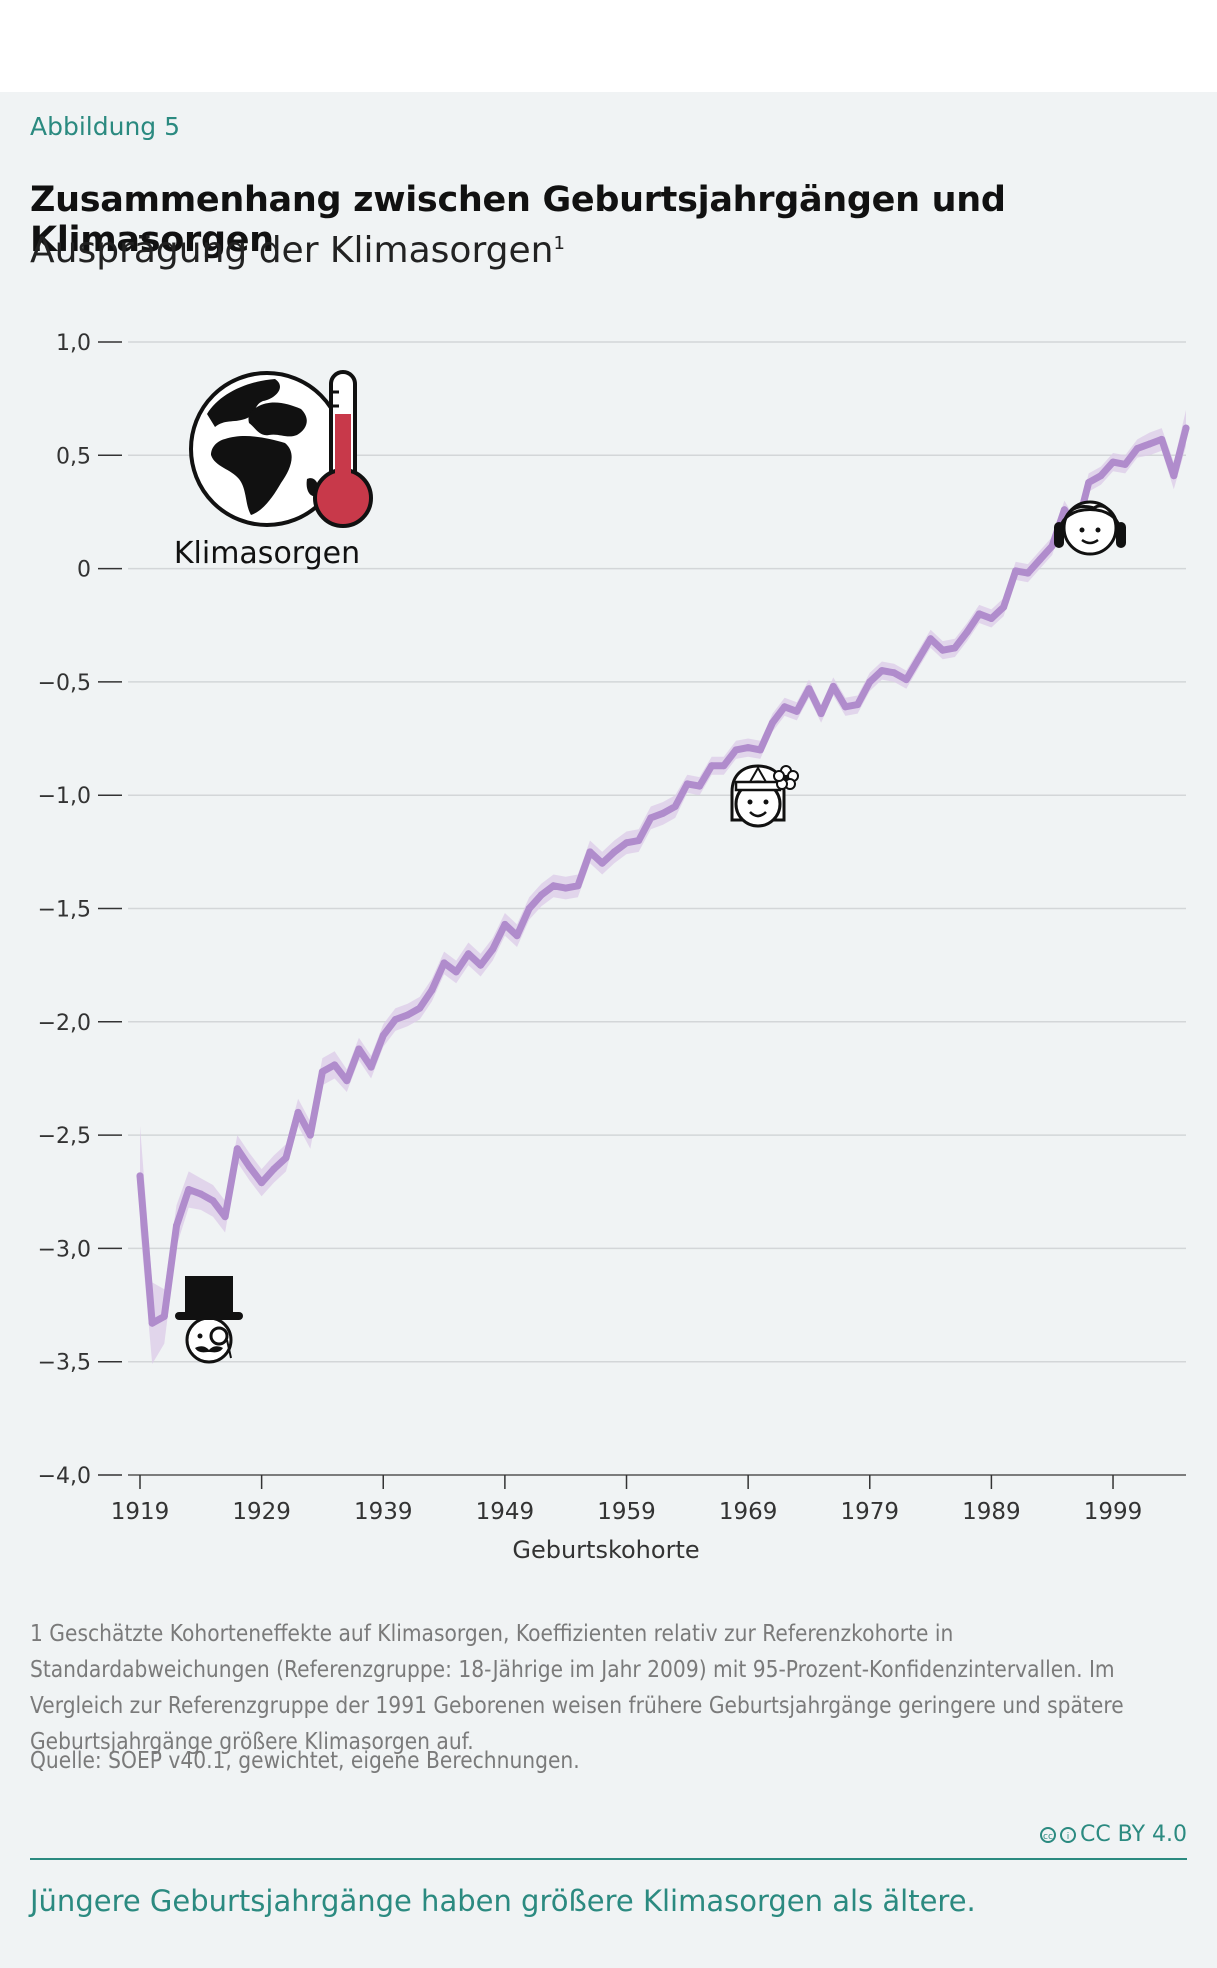 This screenshot has height=1968, width=1217. I want to click on y-tick-label: −2,0, so click(64, 1023).